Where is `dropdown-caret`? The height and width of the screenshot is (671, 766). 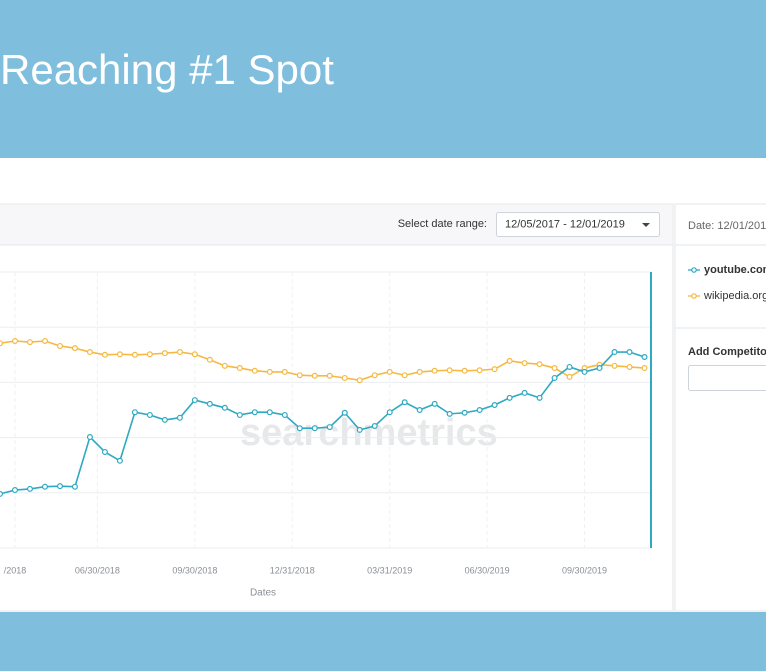
dropdown-caret is located at coordinates (646, 225).